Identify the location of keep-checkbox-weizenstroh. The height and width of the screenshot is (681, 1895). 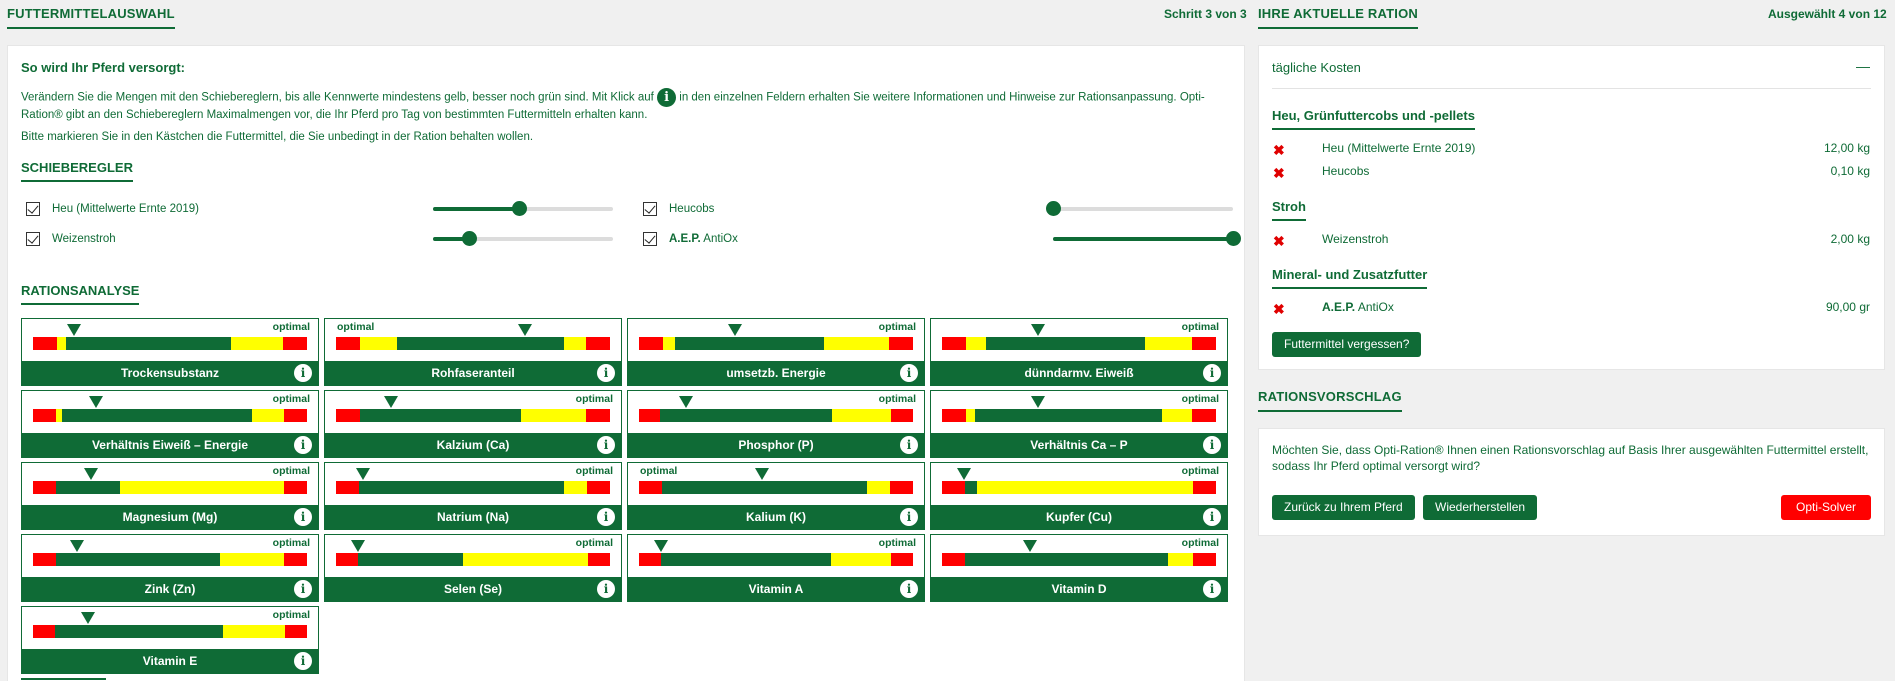
(33, 239).